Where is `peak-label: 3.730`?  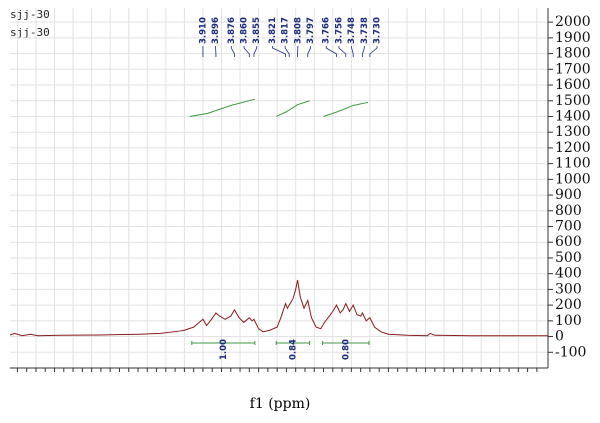 peak-label: 3.730 is located at coordinates (378, 30).